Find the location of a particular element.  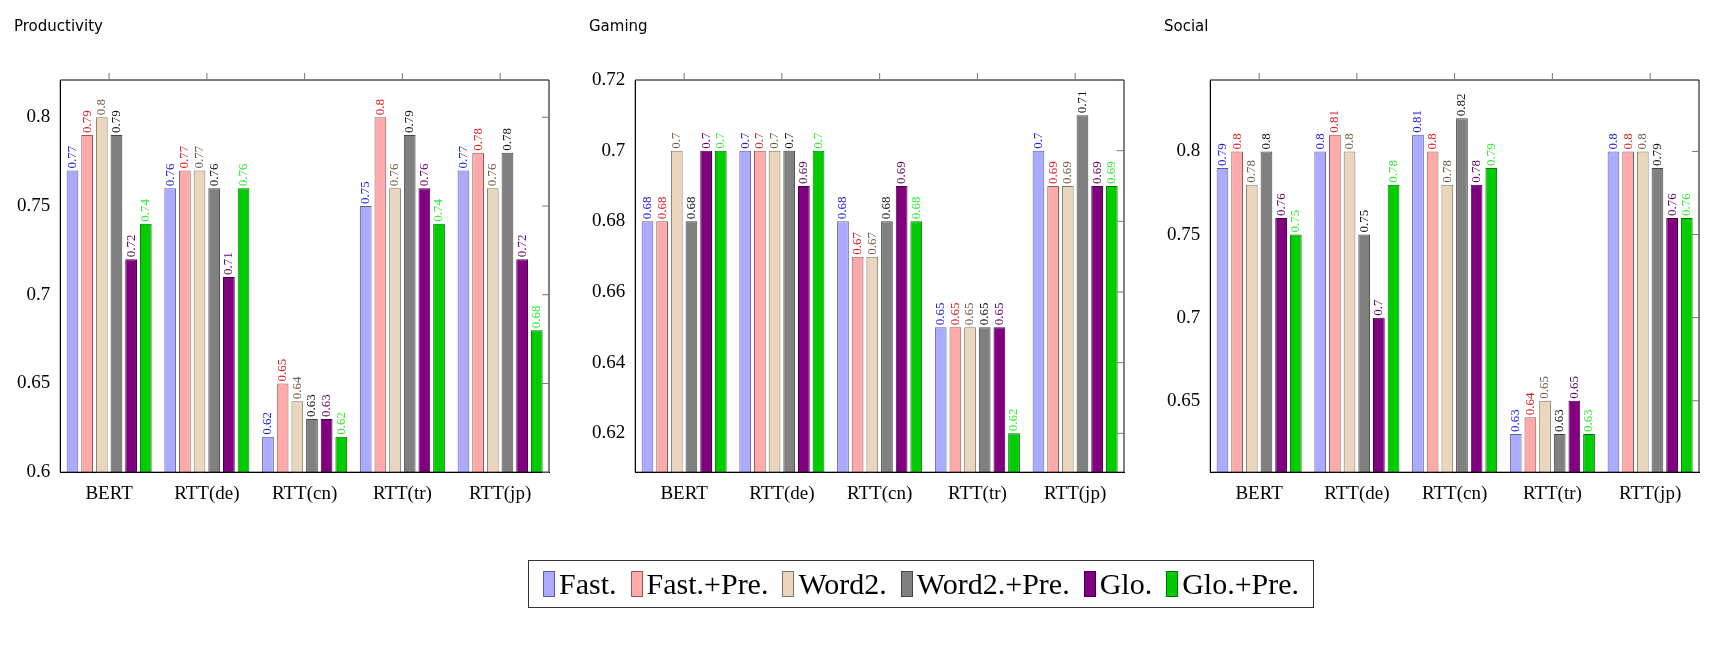

chart-title: Productivity is located at coordinates (59, 25).